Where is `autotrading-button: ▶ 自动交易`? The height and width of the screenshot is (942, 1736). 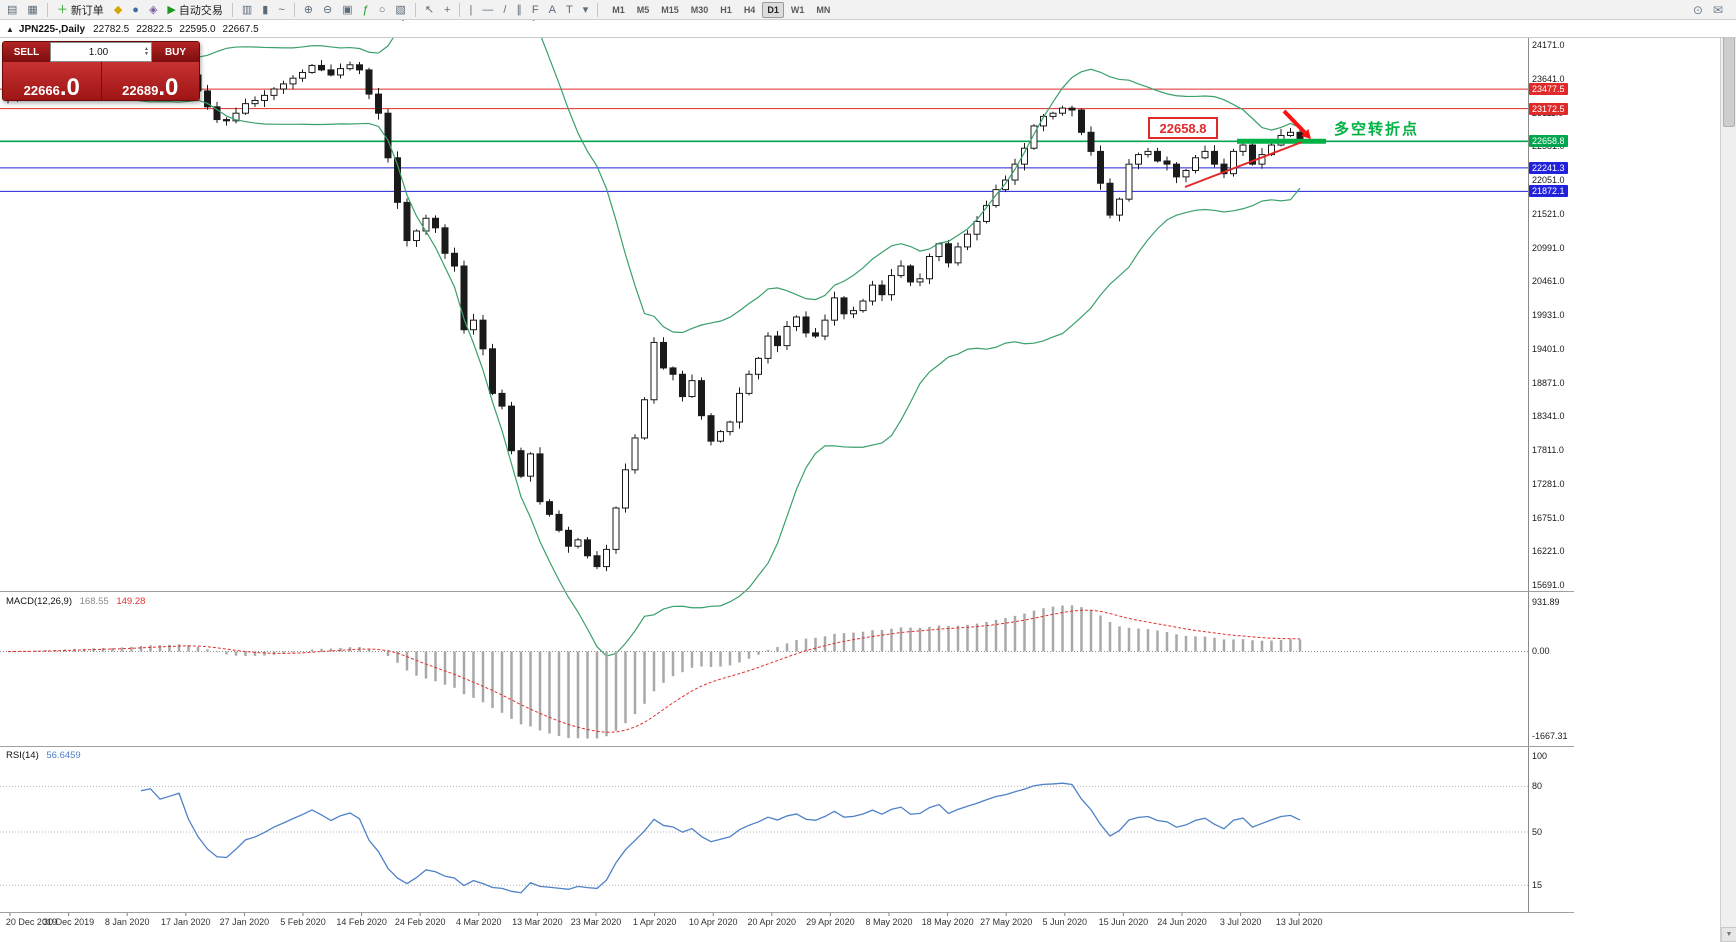
autotrading-button: ▶ 自动交易 is located at coordinates (194, 10).